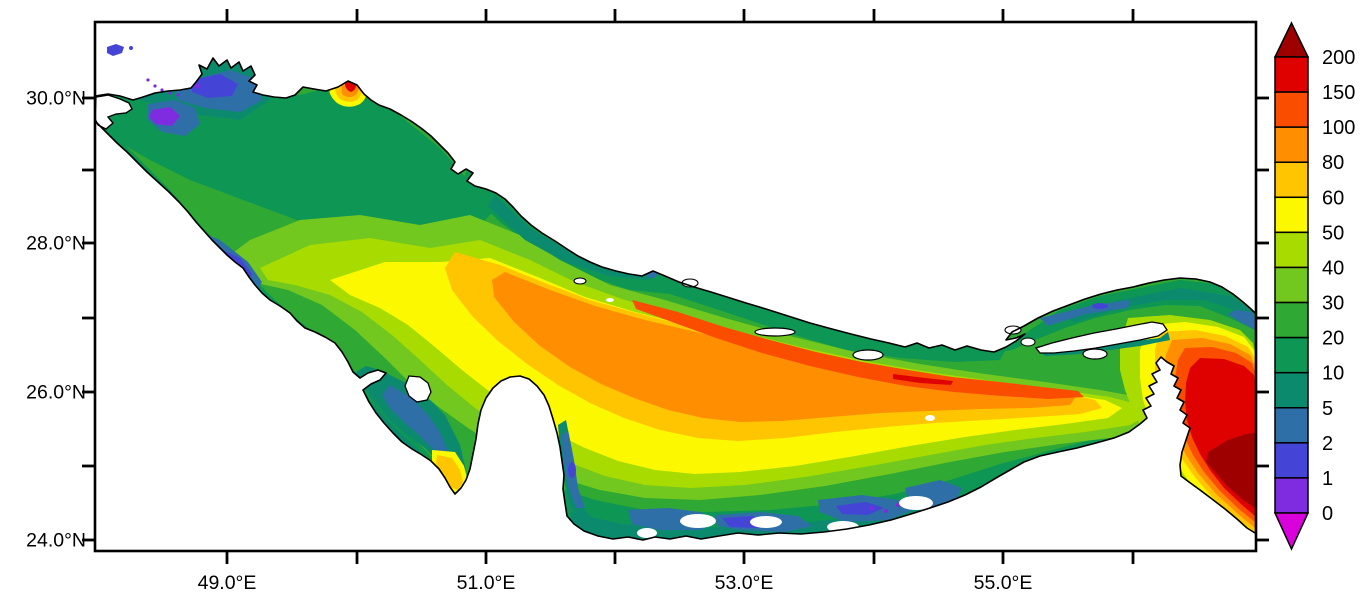 This screenshot has width=1370, height=601. Describe the element at coordinates (1327, 514) in the screenshot. I see `colorbar-tick-label: 0` at that location.